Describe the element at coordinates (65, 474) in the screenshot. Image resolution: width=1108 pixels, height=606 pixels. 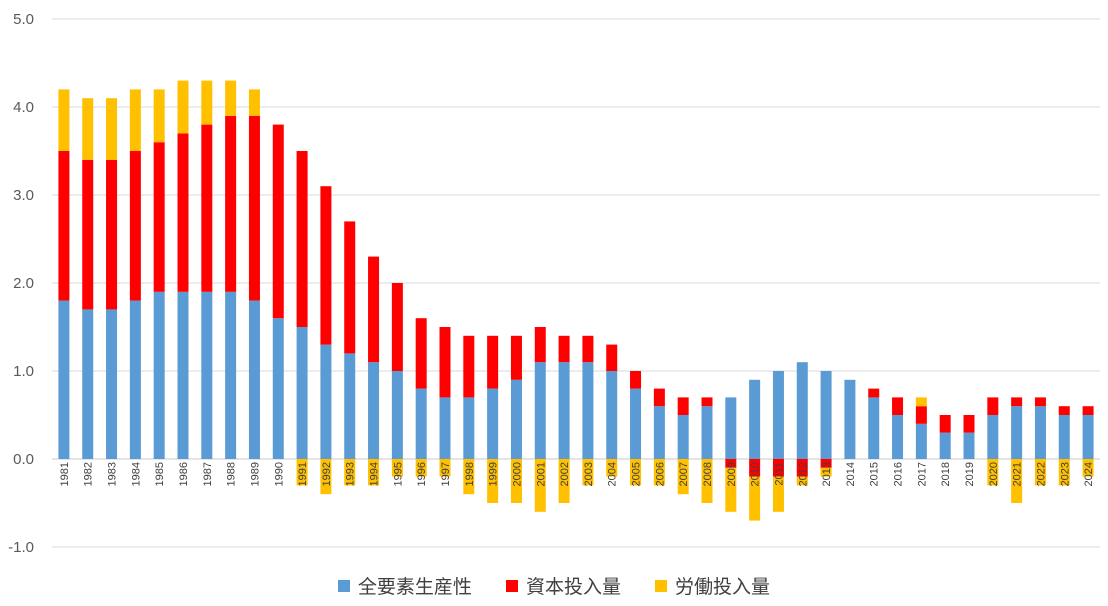
I see `x-tick-label: 1981` at that location.